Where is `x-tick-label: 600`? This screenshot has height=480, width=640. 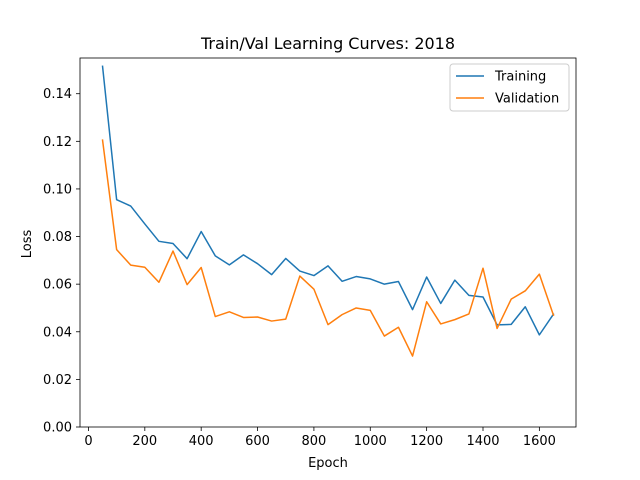 x-tick-label: 600 is located at coordinates (257, 441).